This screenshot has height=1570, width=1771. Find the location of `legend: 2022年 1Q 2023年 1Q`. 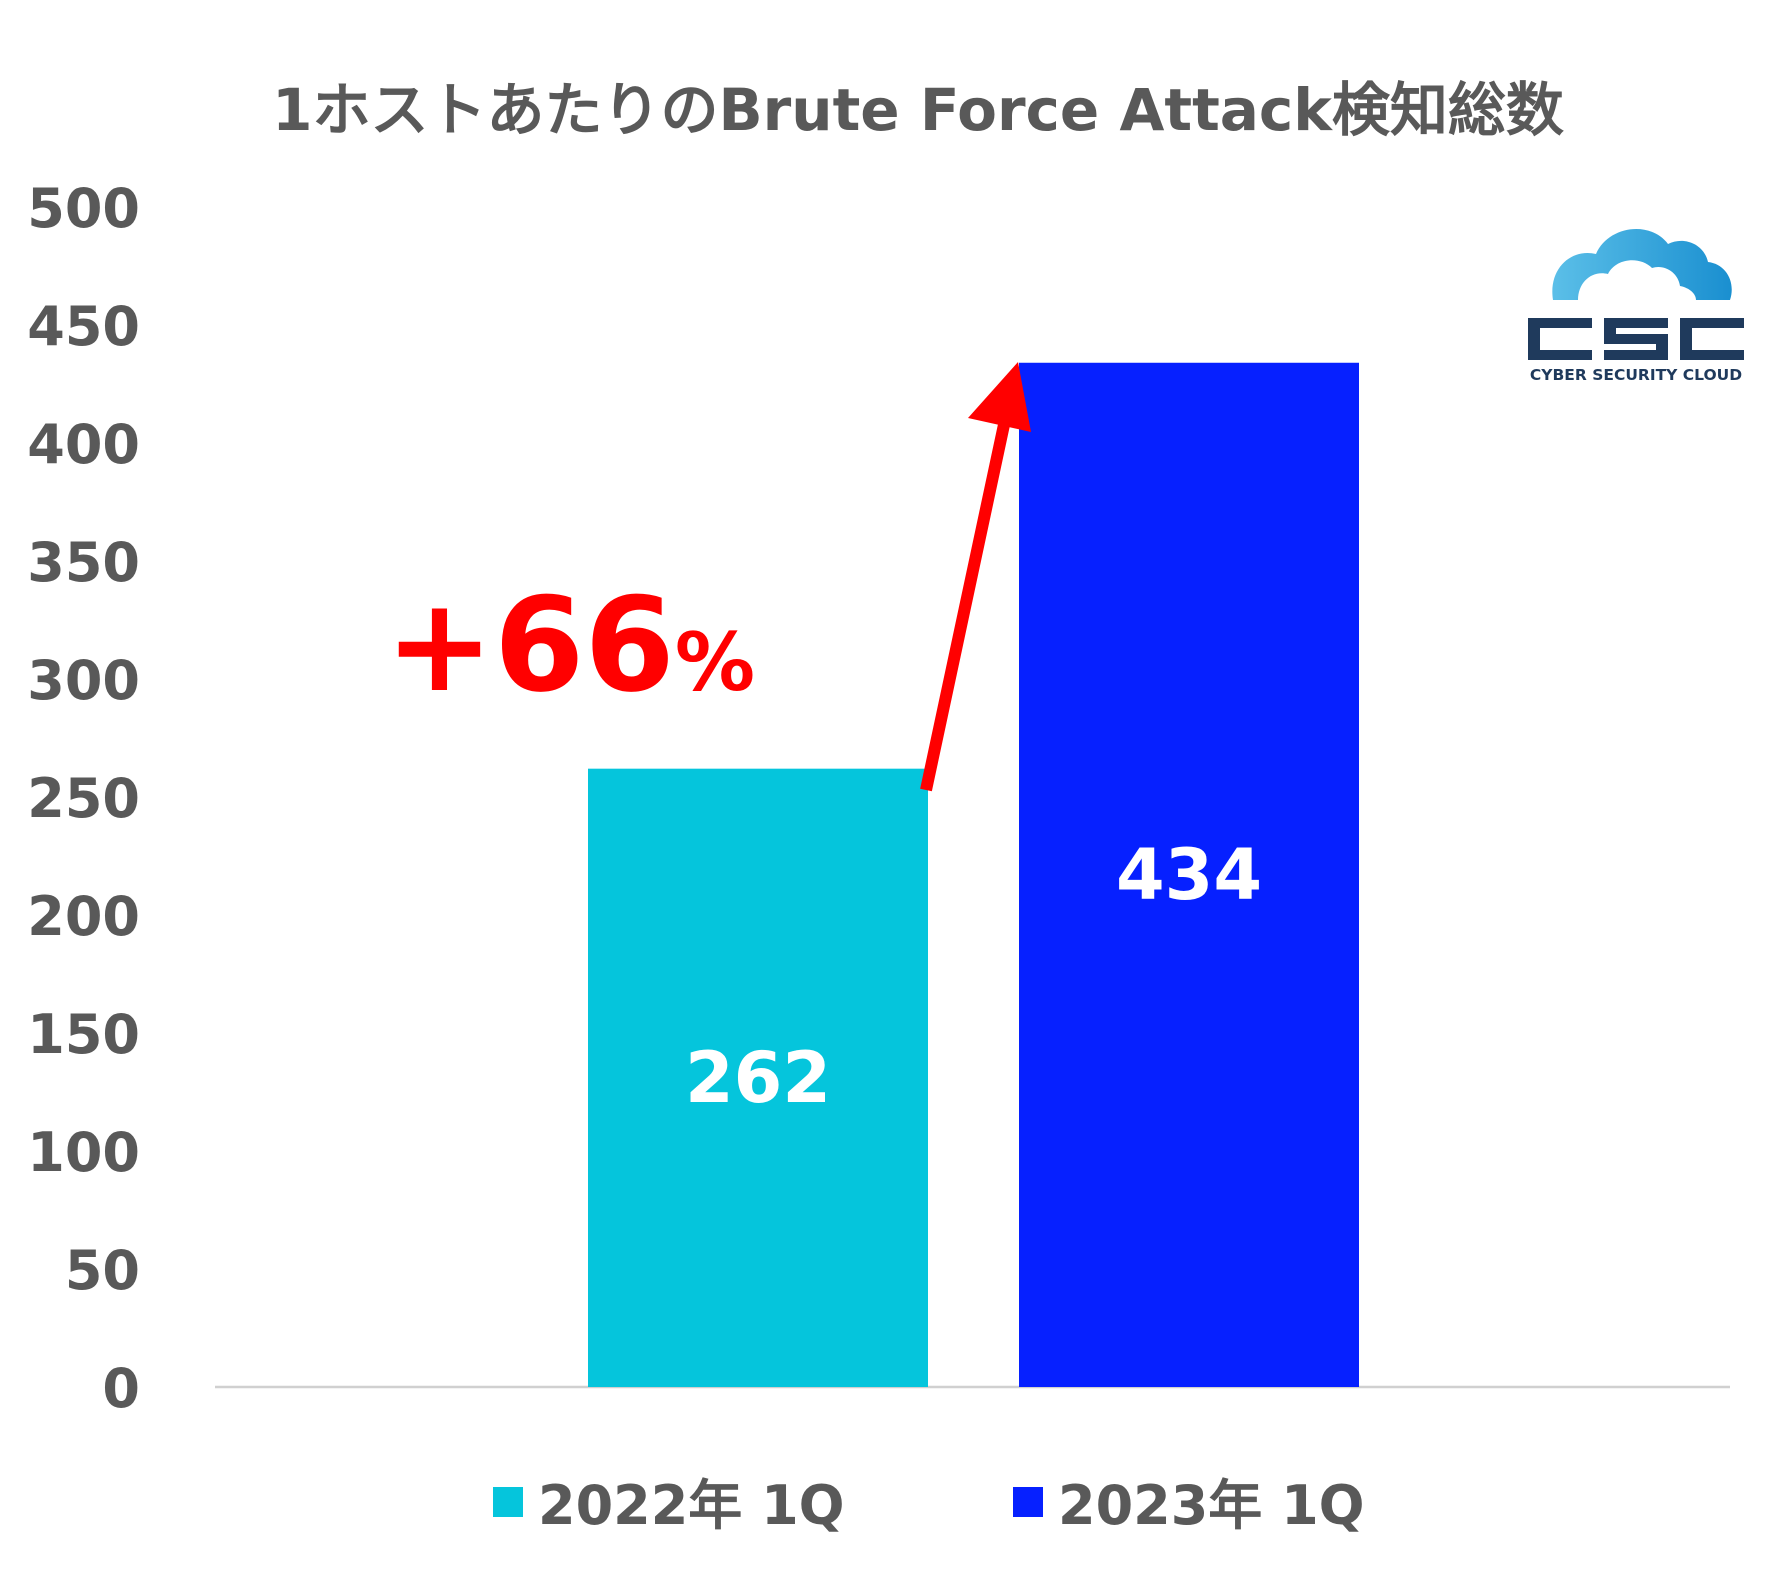

legend: 2022年 1Q 2023年 1Q is located at coordinates (929, 1505).